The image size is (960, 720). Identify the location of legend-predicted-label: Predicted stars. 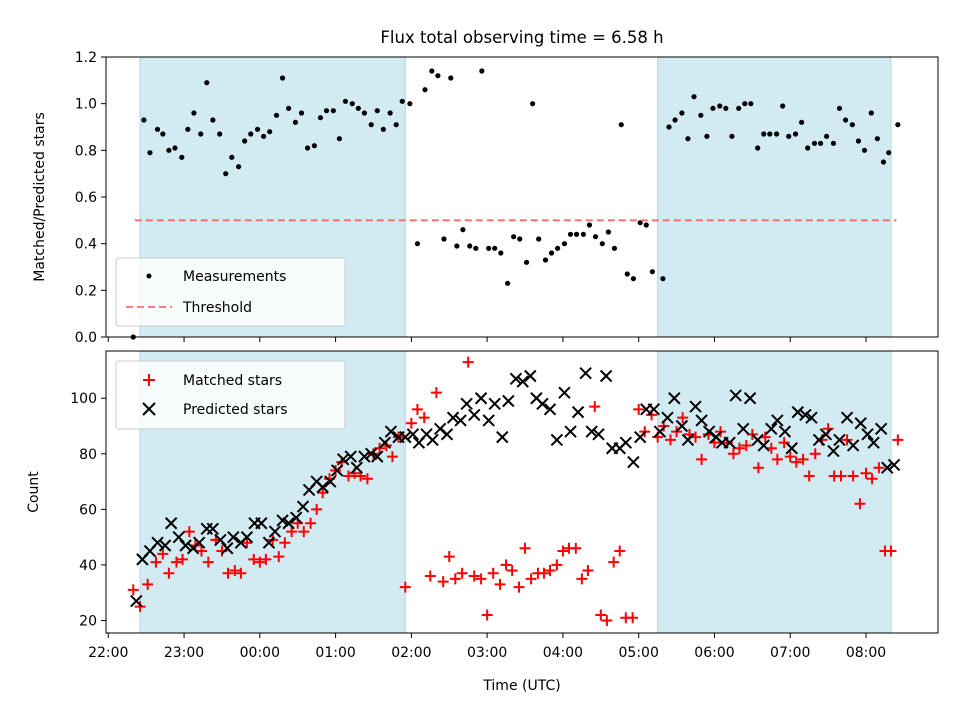
(235, 410).